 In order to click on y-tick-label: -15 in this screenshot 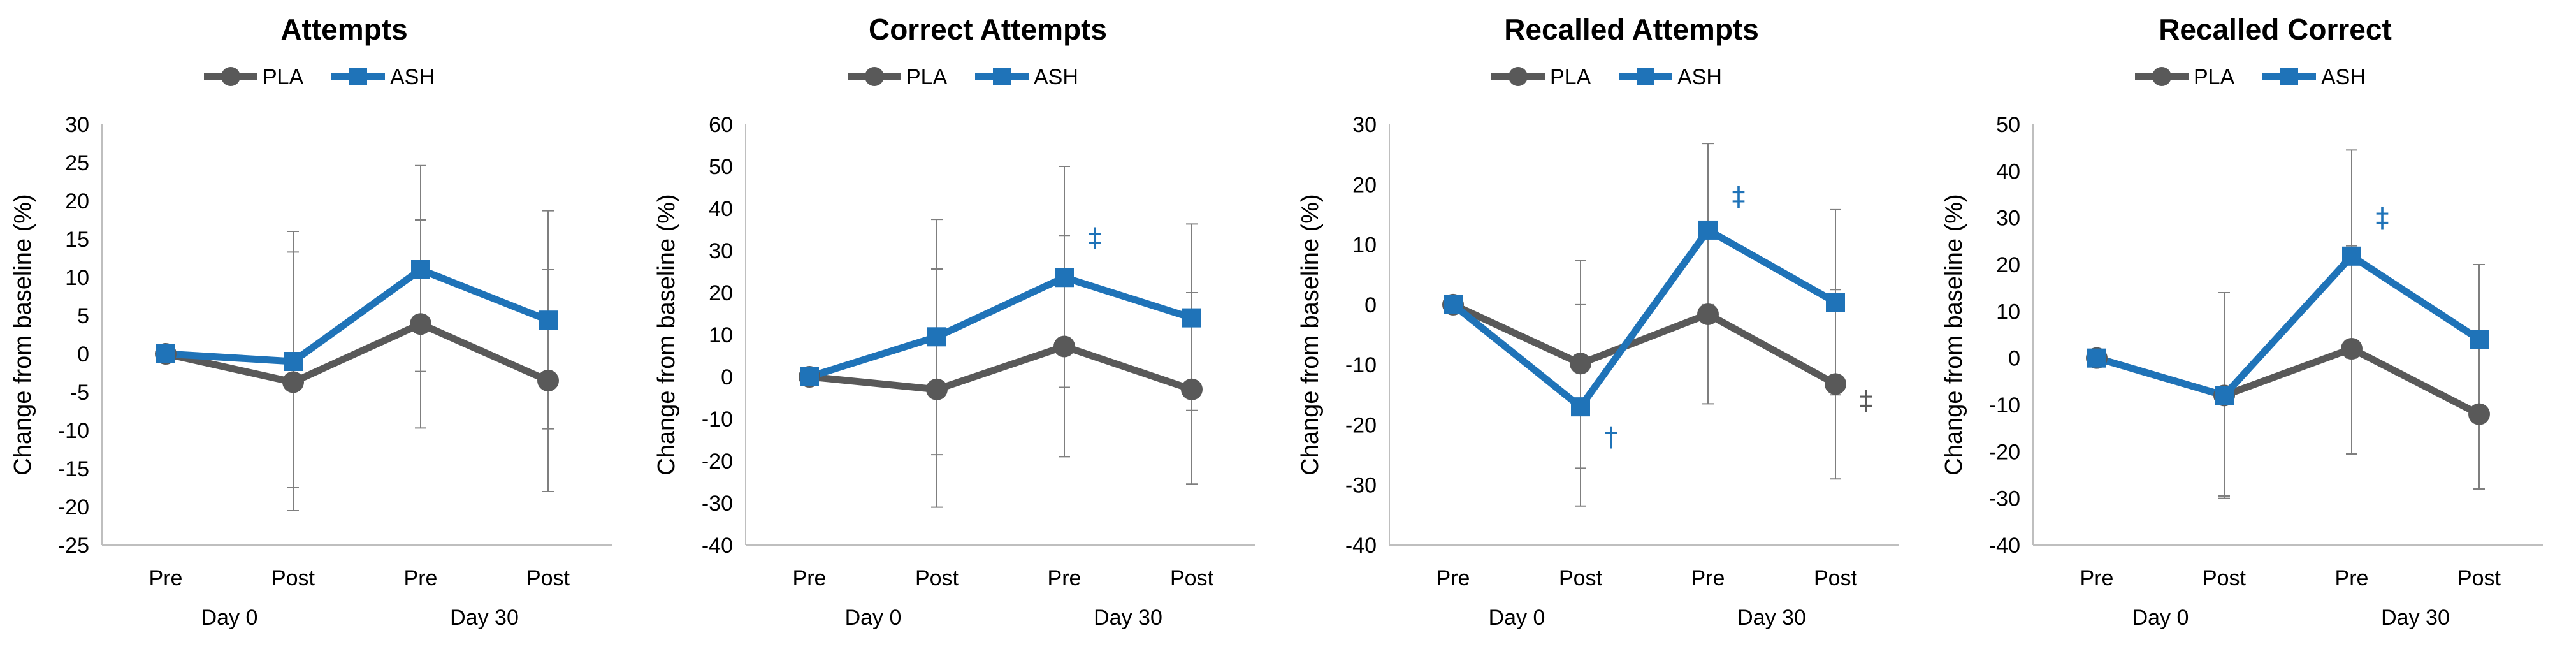, I will do `click(73, 469)`.